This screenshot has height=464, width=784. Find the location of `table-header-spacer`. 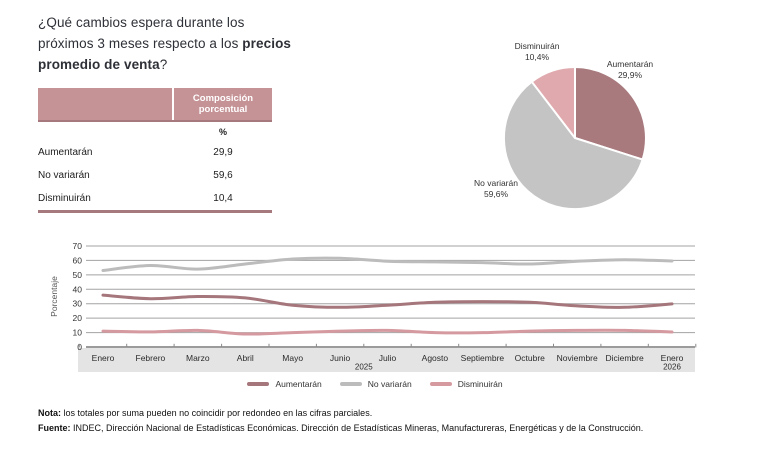

table-header-spacer is located at coordinates (105, 104).